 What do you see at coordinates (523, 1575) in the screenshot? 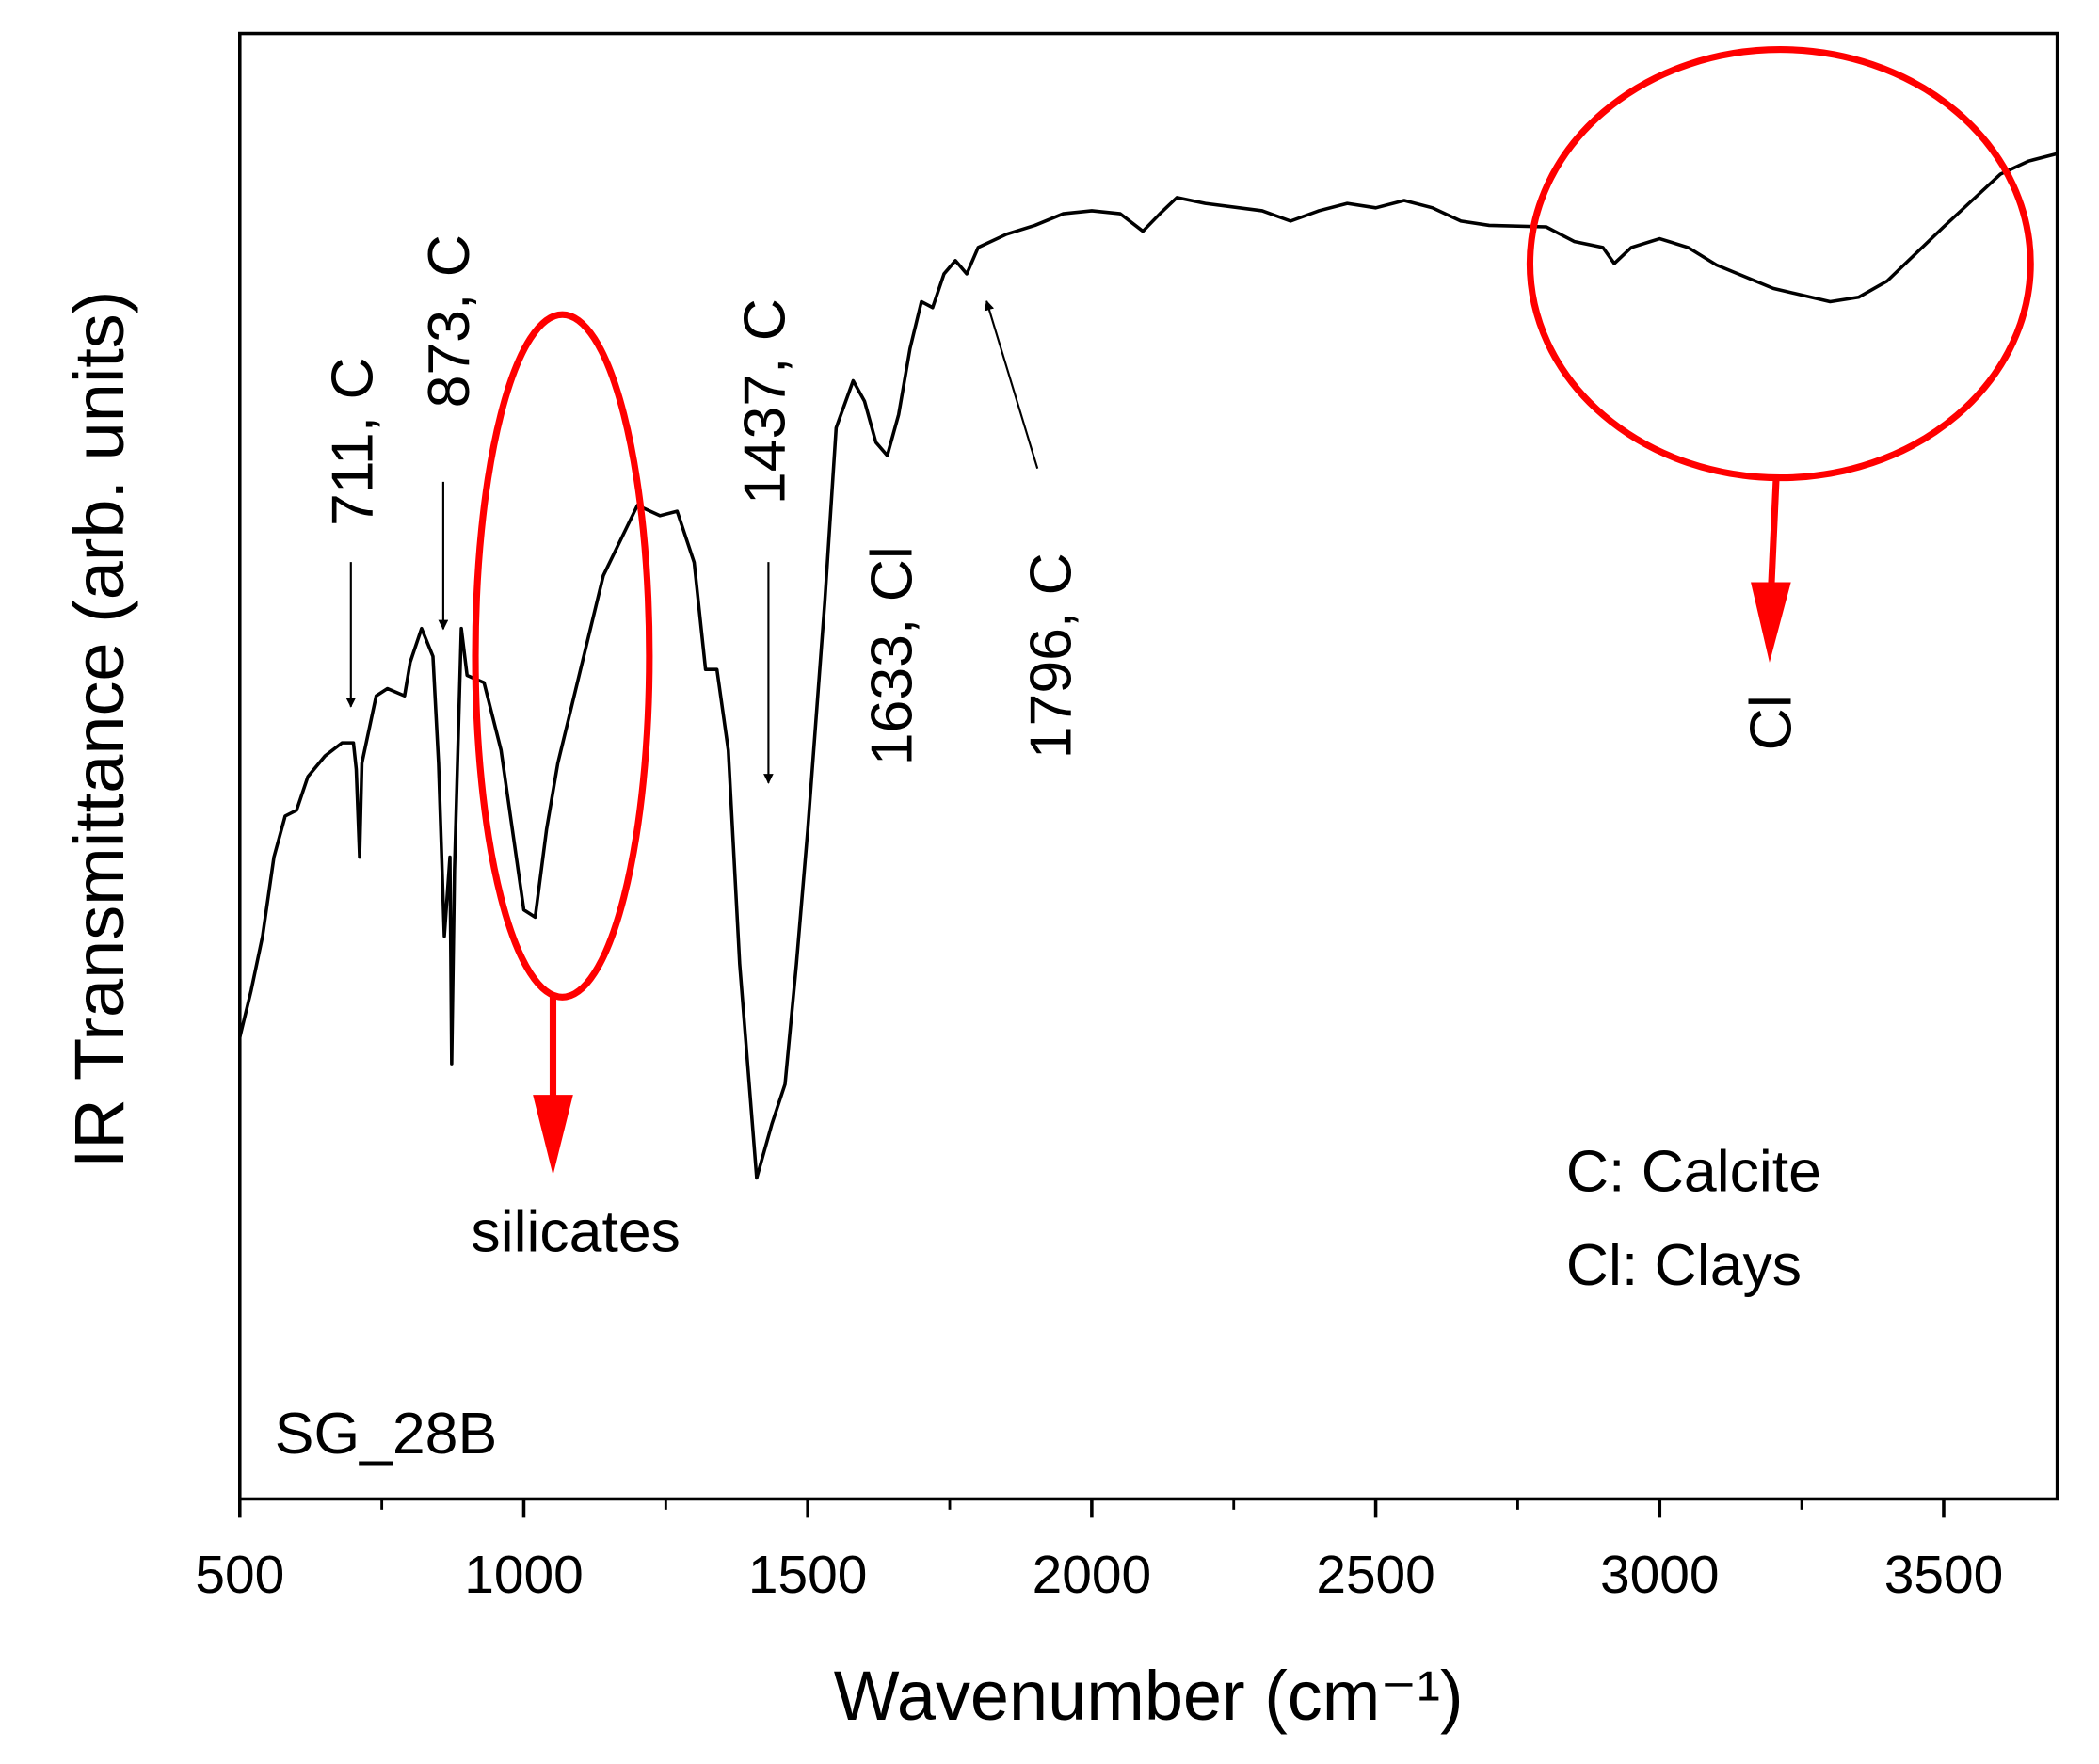
I see `x-tick-label: 1000` at bounding box center [523, 1575].